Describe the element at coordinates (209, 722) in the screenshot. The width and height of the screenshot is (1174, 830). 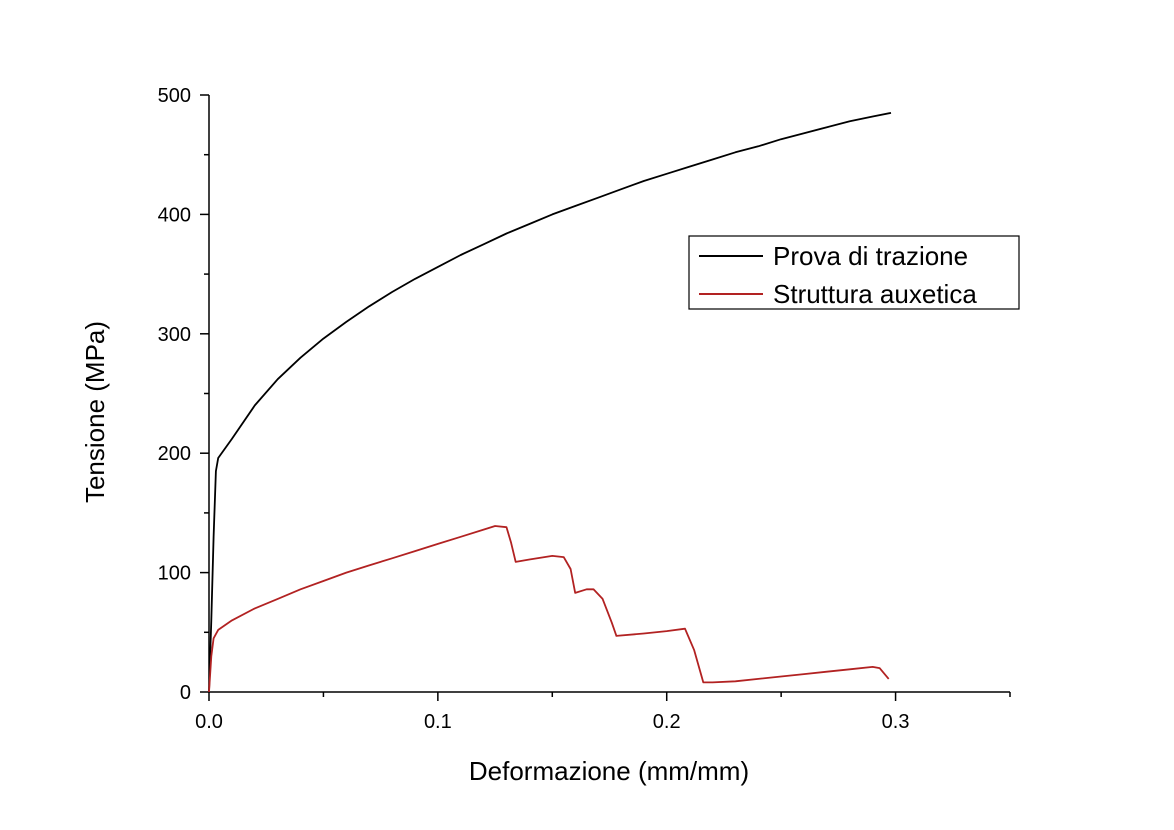
I see `x-tick-label: 0.0` at that location.